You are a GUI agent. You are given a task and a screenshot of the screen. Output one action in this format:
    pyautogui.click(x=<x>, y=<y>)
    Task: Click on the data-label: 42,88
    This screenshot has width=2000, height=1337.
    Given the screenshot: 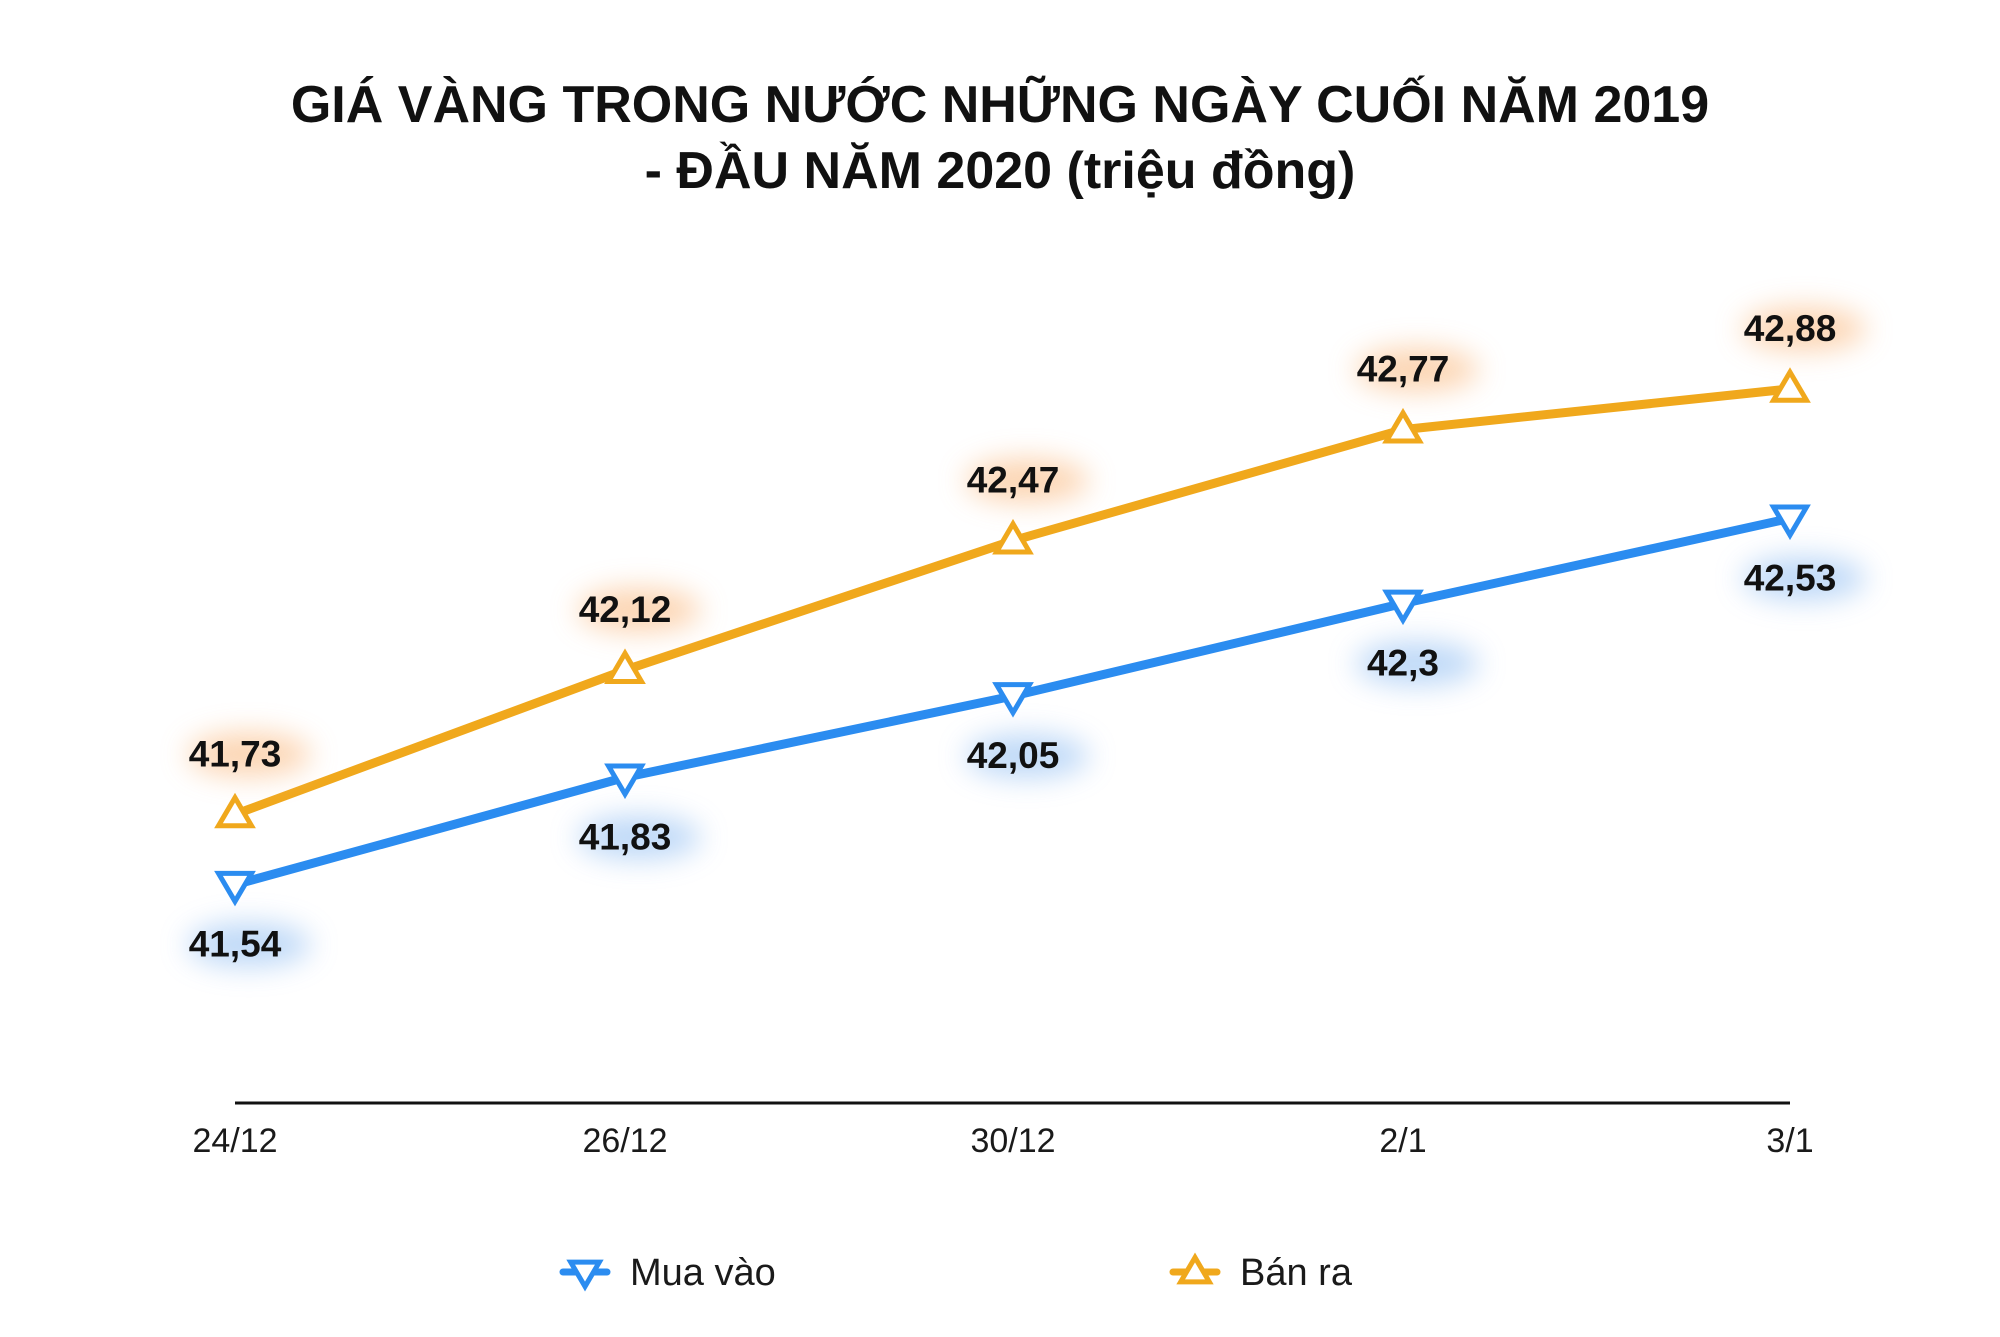 What is the action you would take?
    pyautogui.click(x=1790, y=328)
    